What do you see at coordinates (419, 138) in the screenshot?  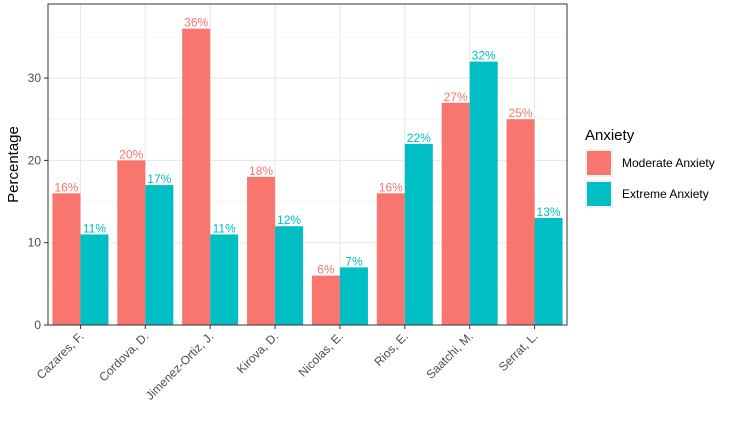 I see `data-label: 22%` at bounding box center [419, 138].